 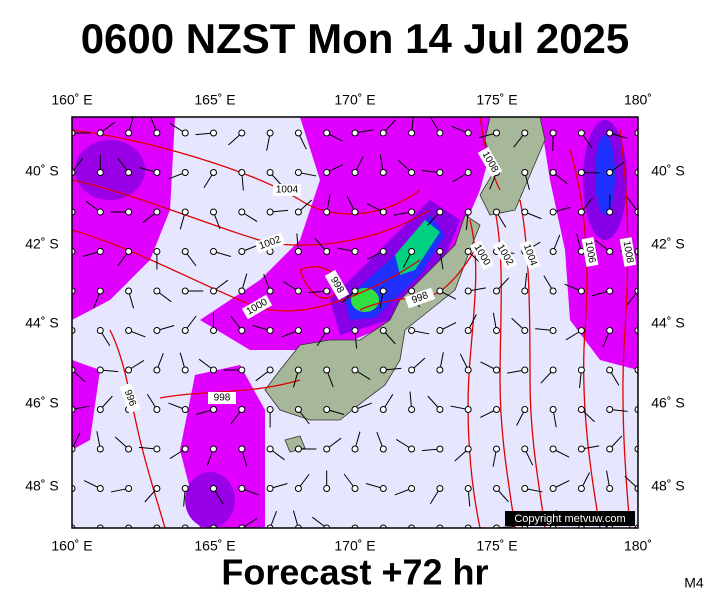 I want to click on isobar-label: 998, so click(x=222, y=398).